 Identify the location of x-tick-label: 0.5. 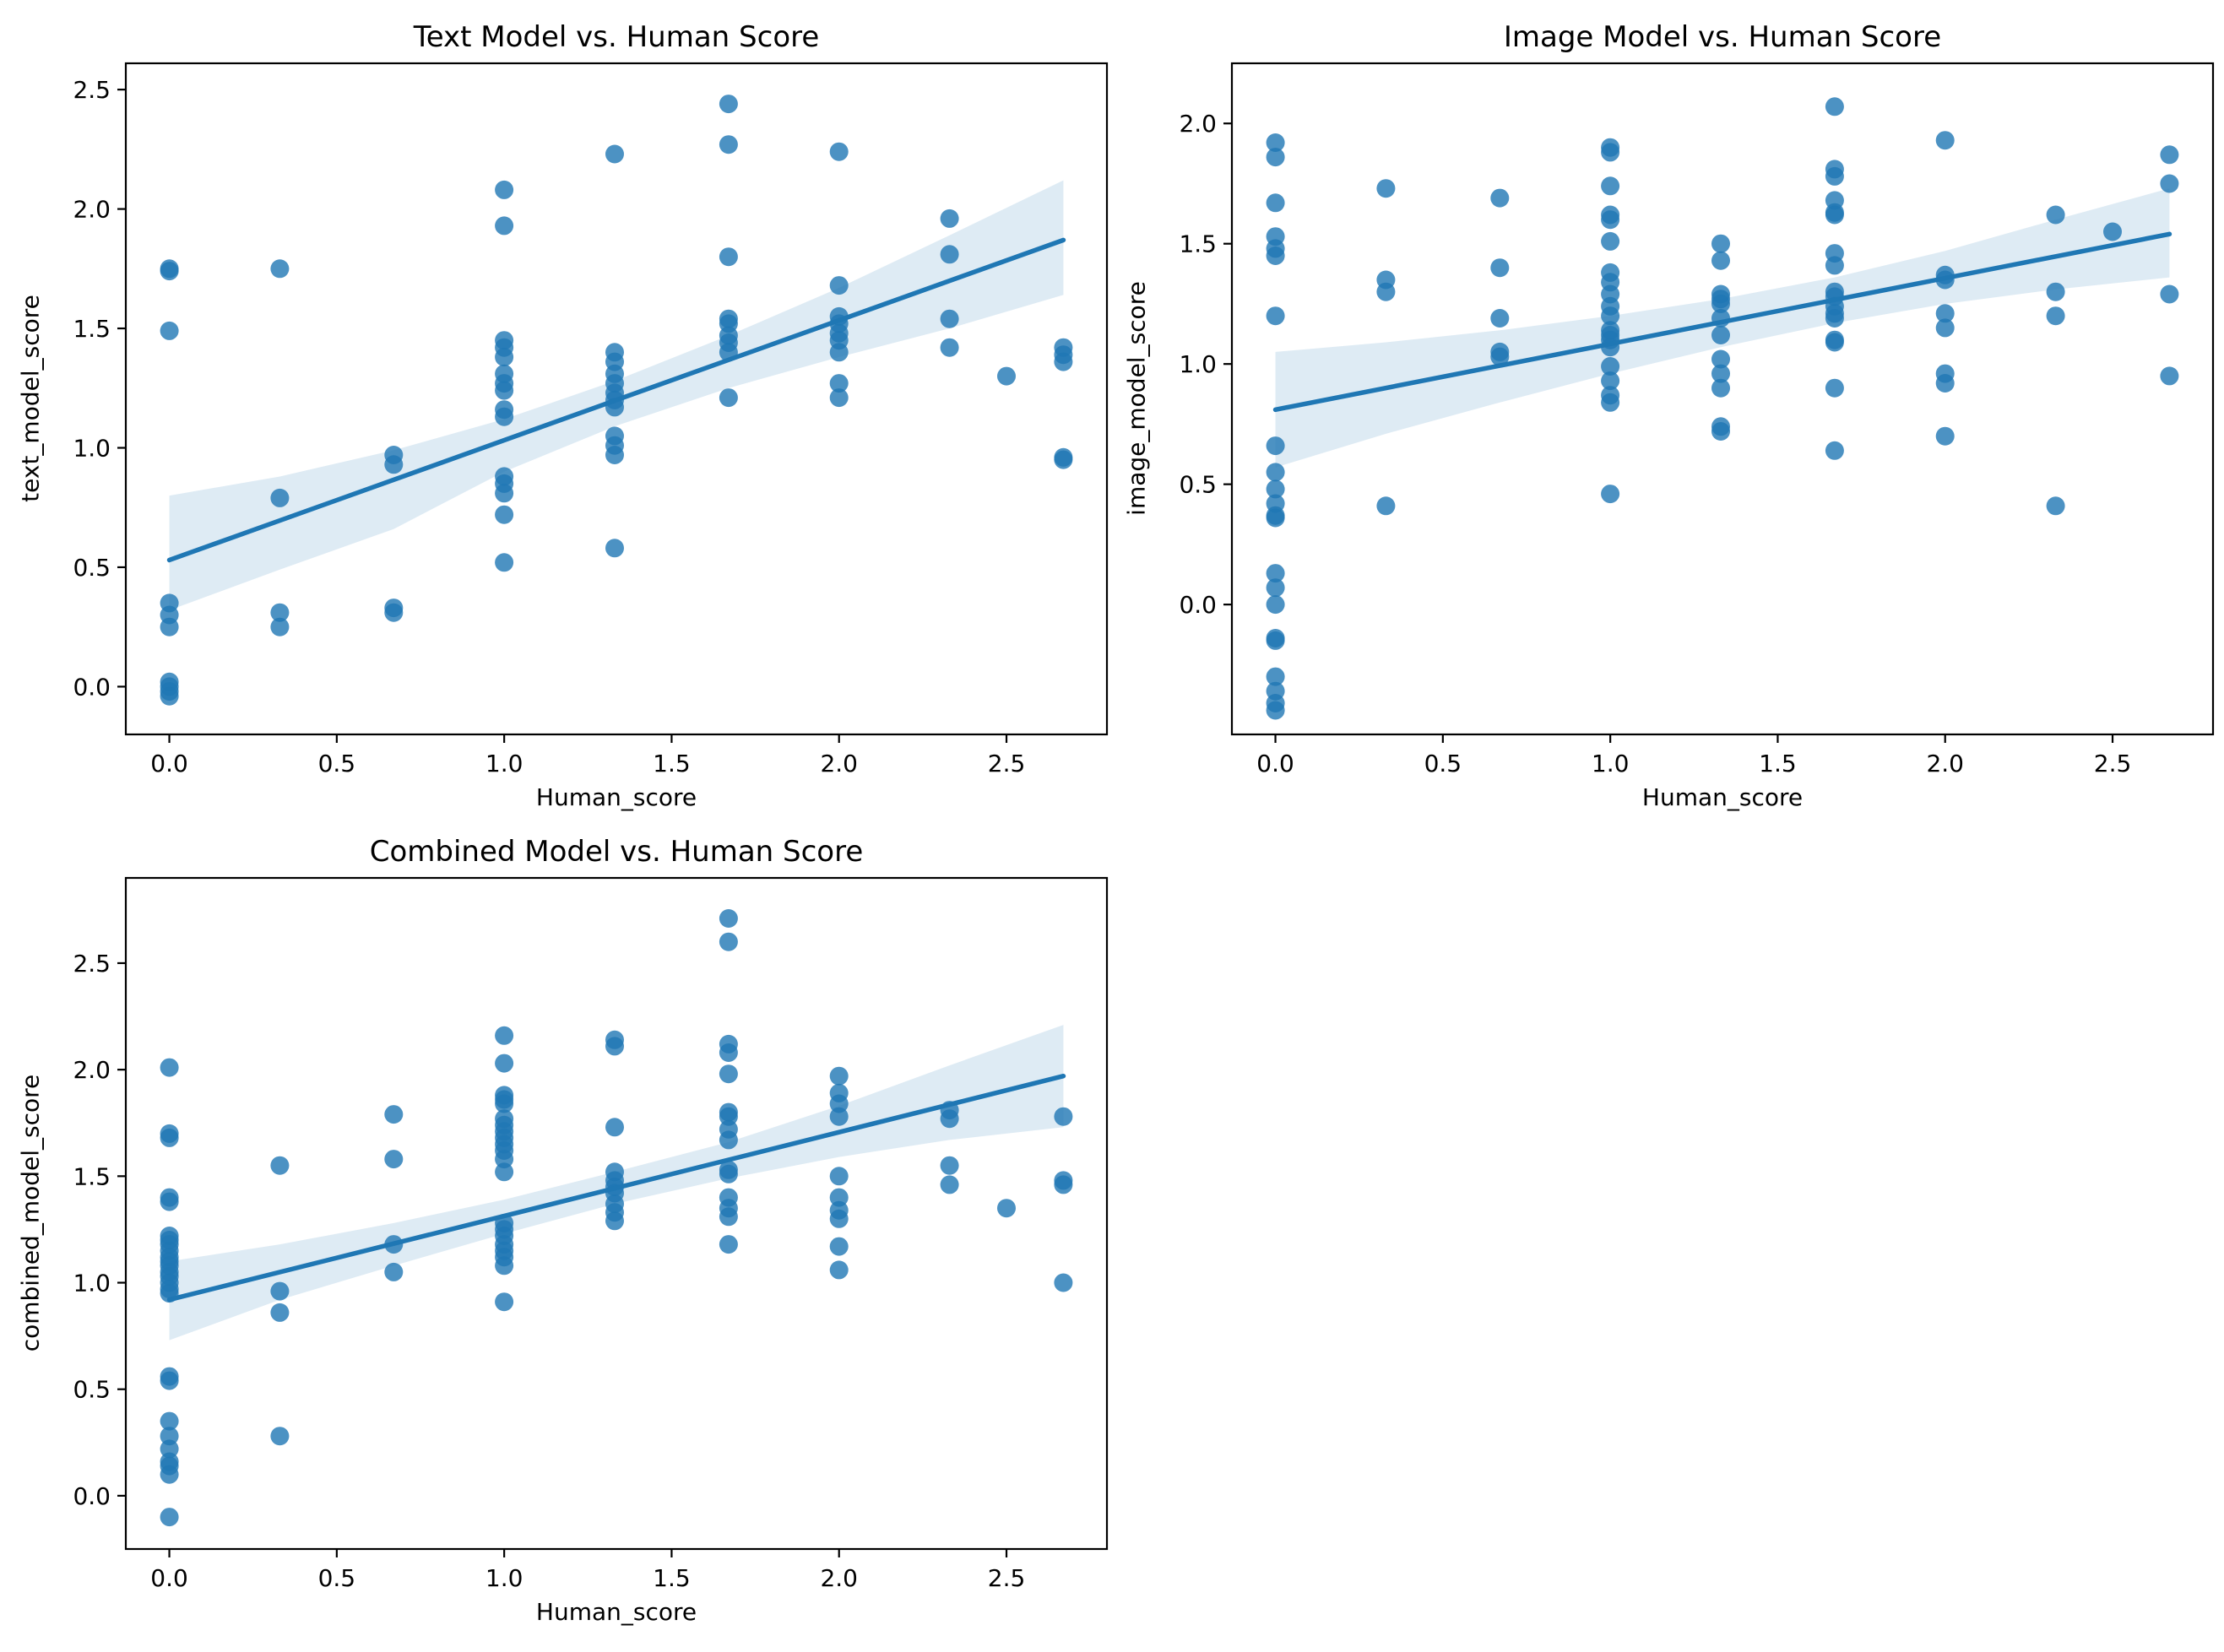
(337, 1578).